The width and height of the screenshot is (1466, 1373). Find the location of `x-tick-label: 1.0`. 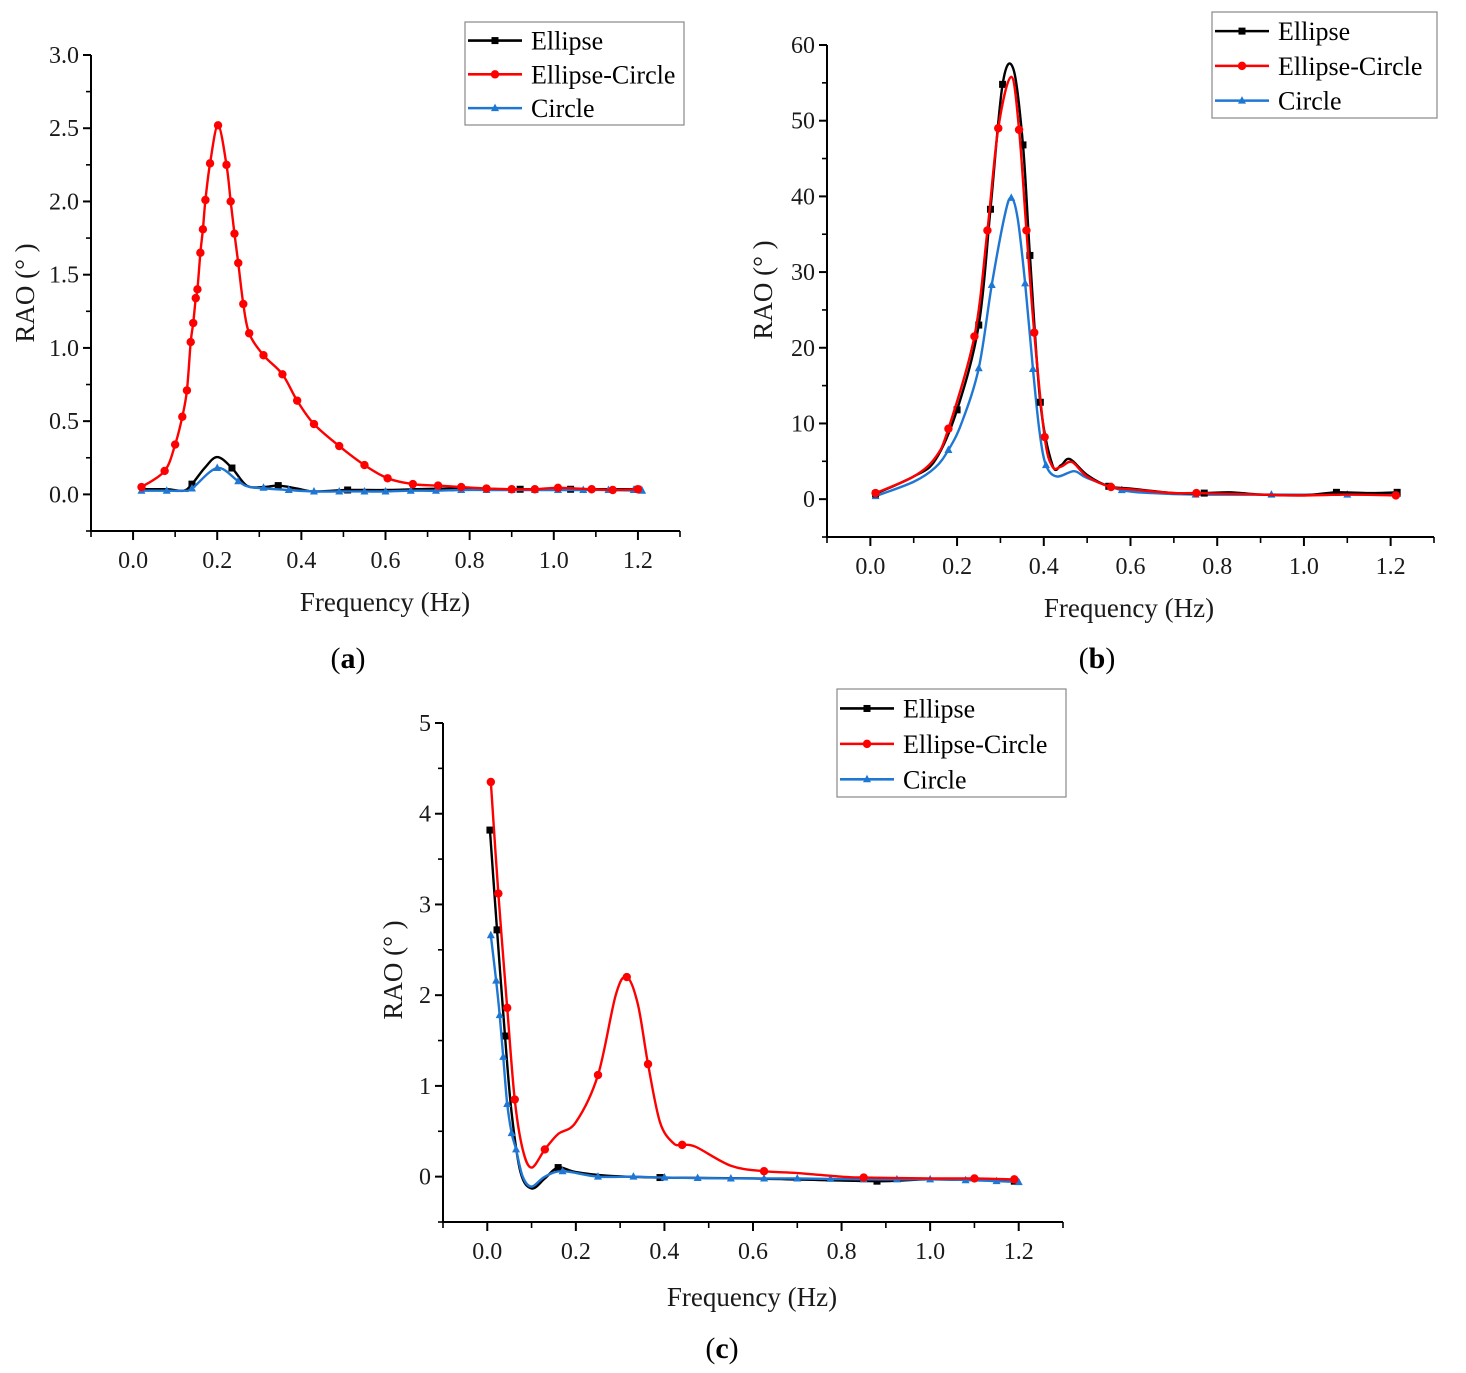

x-tick-label: 1.0 is located at coordinates (554, 561).